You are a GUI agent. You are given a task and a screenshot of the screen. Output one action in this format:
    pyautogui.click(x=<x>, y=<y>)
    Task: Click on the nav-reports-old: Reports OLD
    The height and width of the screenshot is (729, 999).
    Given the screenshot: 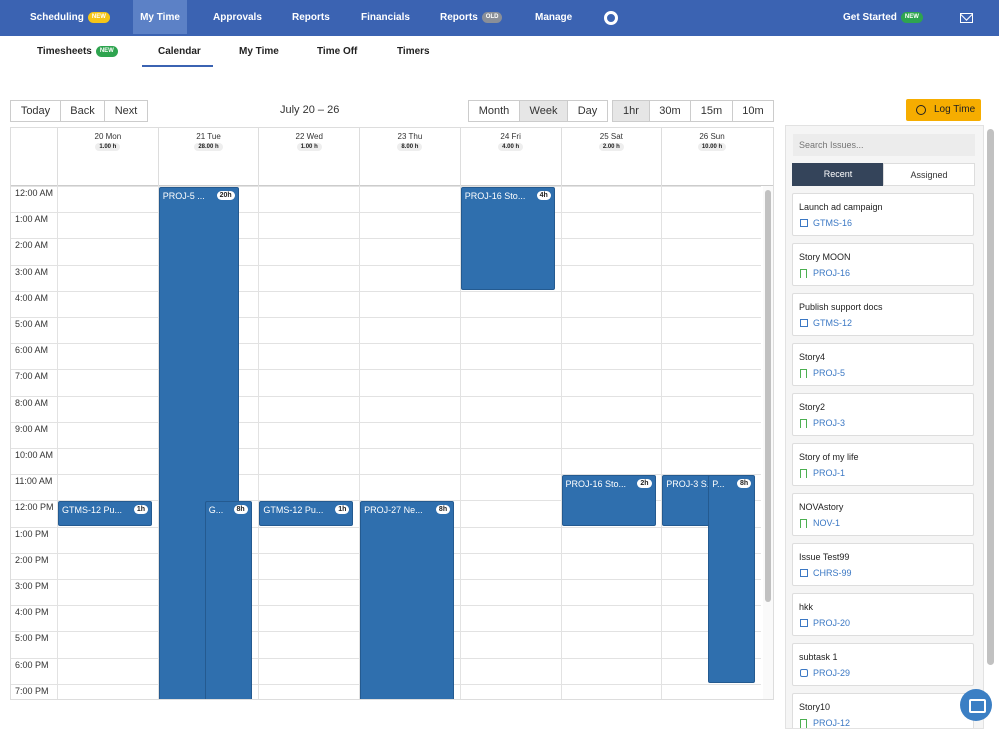 What is the action you would take?
    pyautogui.click(x=471, y=17)
    